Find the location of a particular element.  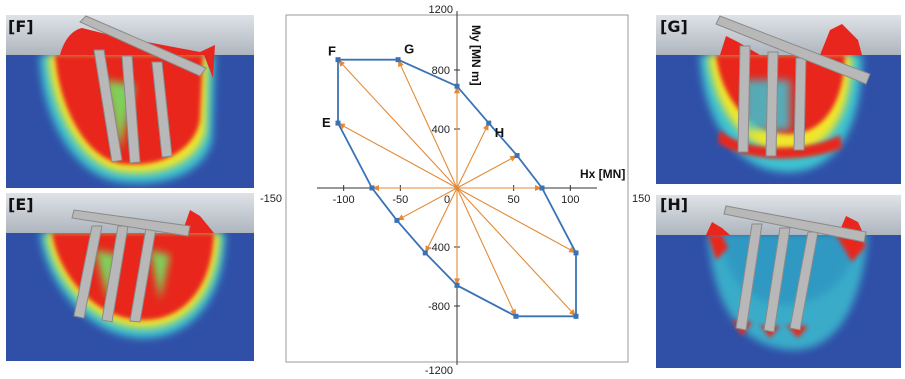

panel-e: [E] is located at coordinates (130, 277).